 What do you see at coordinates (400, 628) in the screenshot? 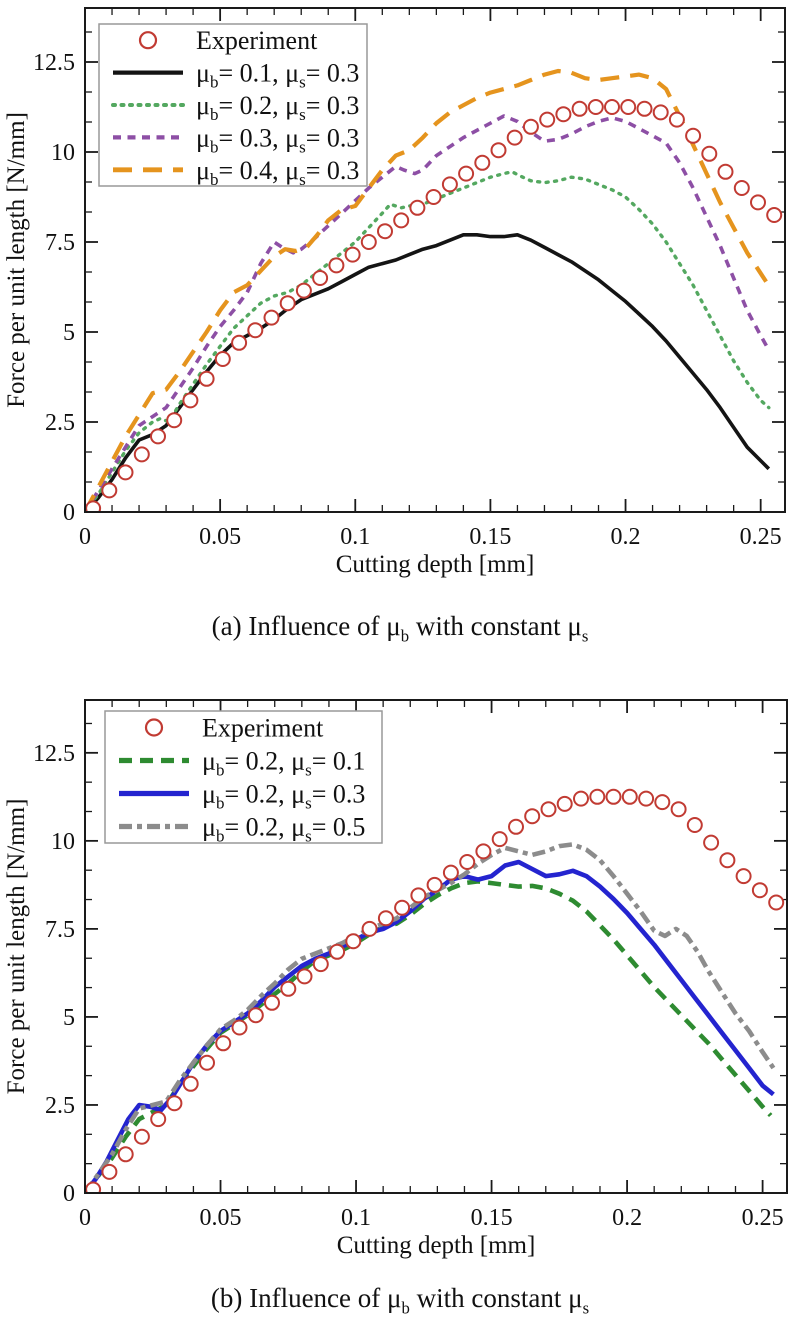
I see `chart-a-caption: (a) Influence of μb with constant μs` at bounding box center [400, 628].